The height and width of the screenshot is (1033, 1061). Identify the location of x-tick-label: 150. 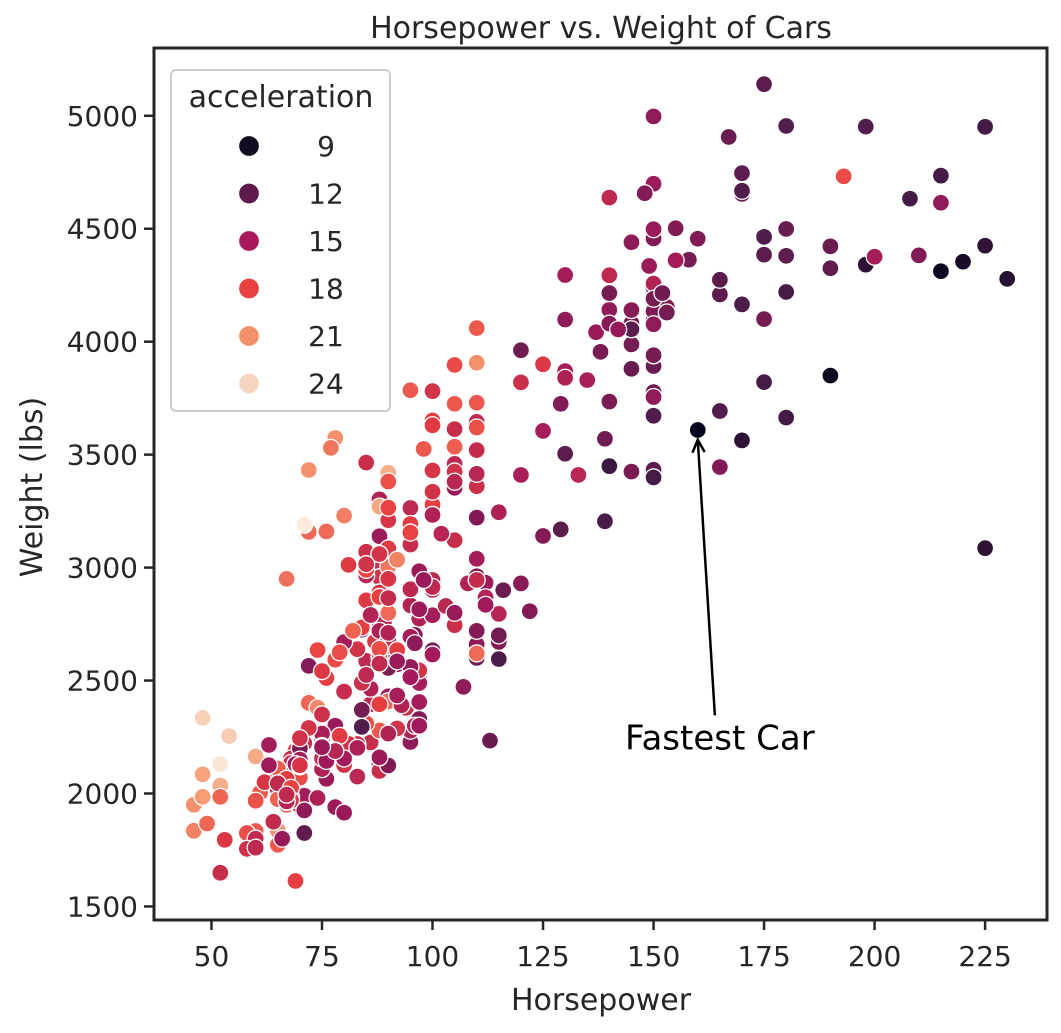
(653, 956).